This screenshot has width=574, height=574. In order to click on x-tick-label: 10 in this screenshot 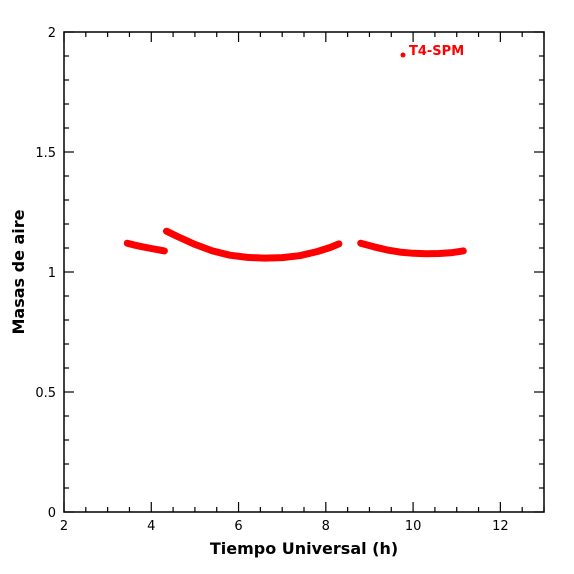, I will do `click(413, 526)`.